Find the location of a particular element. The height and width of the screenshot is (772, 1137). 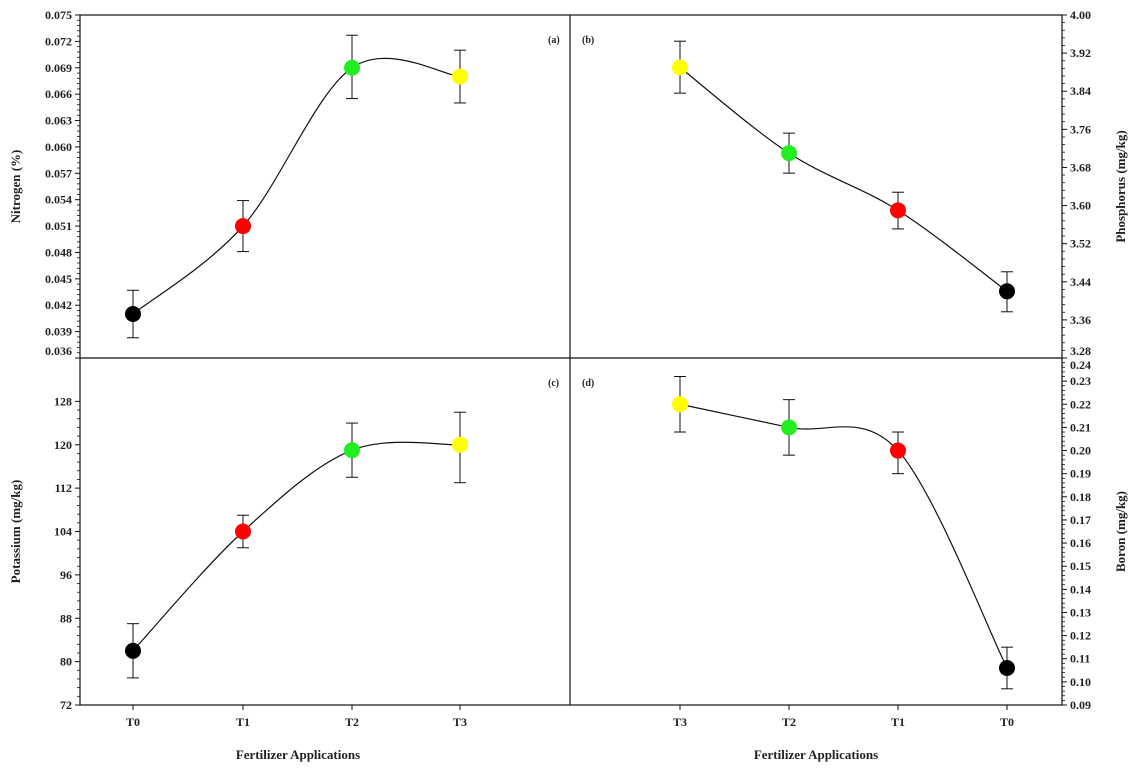

y-tick-label: 120 is located at coordinates (63, 445).